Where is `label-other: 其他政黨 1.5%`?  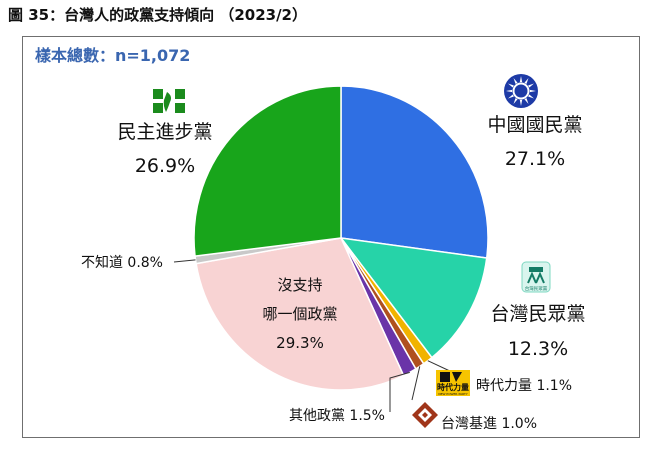
label-other: 其他政黨 1.5% is located at coordinates (337, 416).